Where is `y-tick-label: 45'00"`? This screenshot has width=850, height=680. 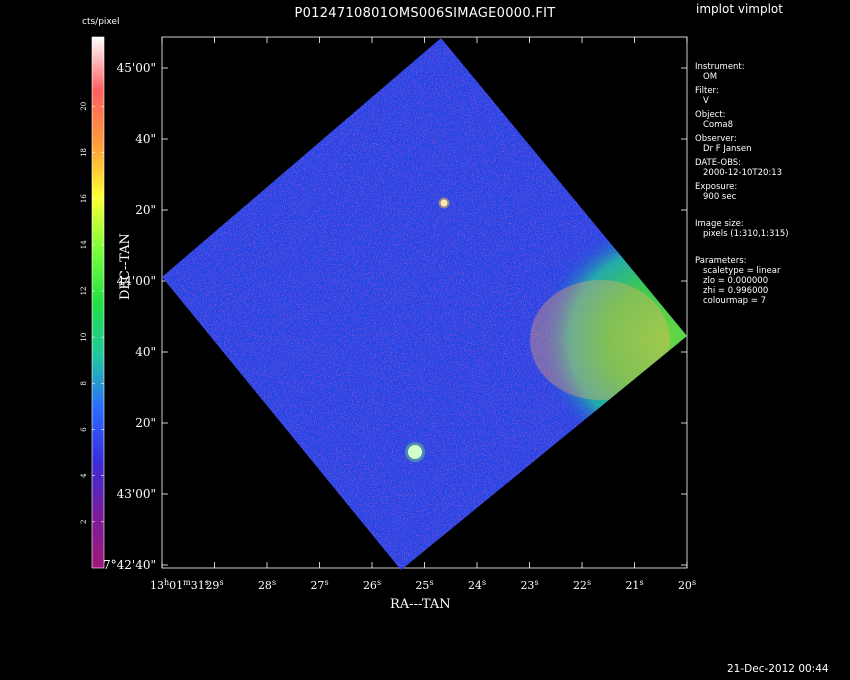
y-tick-label: 45'00" is located at coordinates (136, 68).